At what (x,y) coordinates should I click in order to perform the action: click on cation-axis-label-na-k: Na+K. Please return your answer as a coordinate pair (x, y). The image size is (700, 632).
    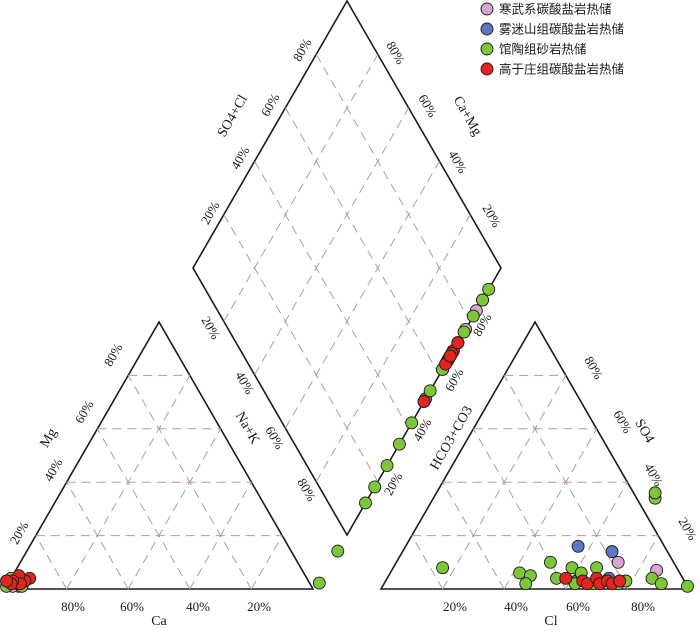
    Looking at the image, I should click on (247, 428).